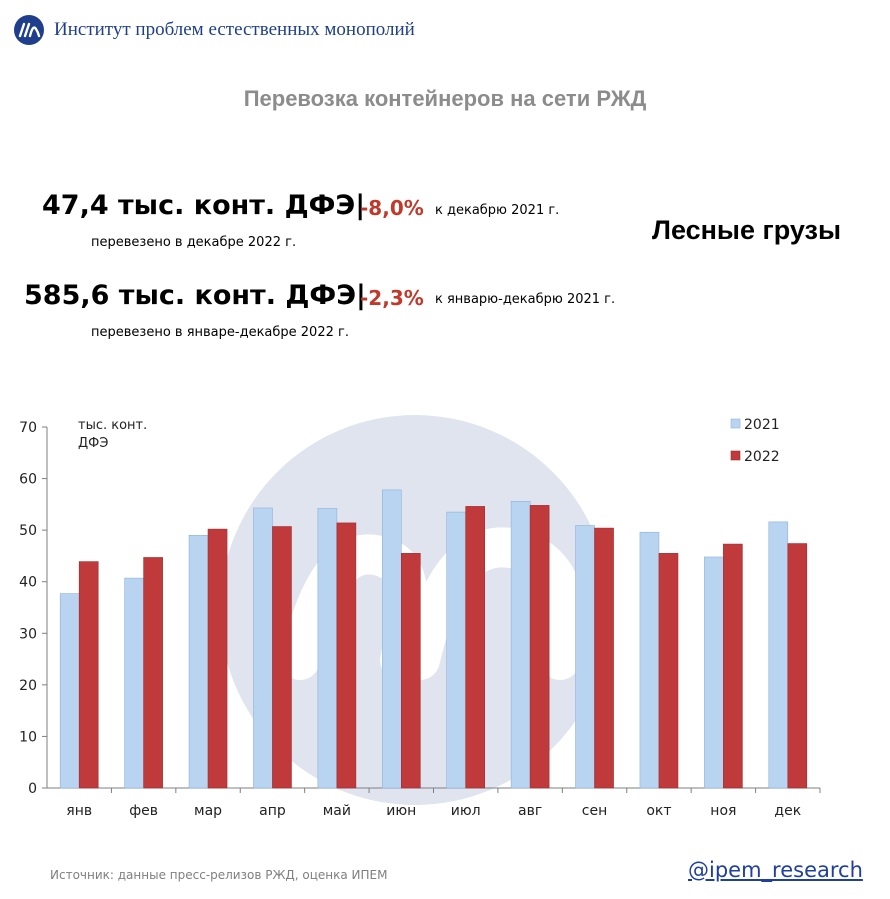  I want to click on x-tick-label: фев, so click(143, 811).